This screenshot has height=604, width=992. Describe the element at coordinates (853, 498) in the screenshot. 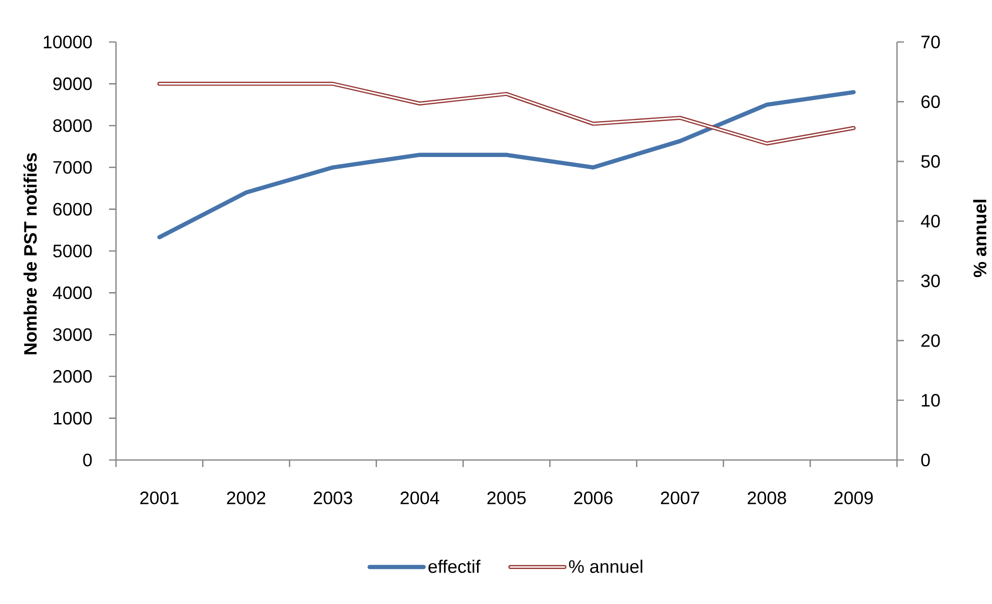

I see `x-tick-label: 2009` at that location.